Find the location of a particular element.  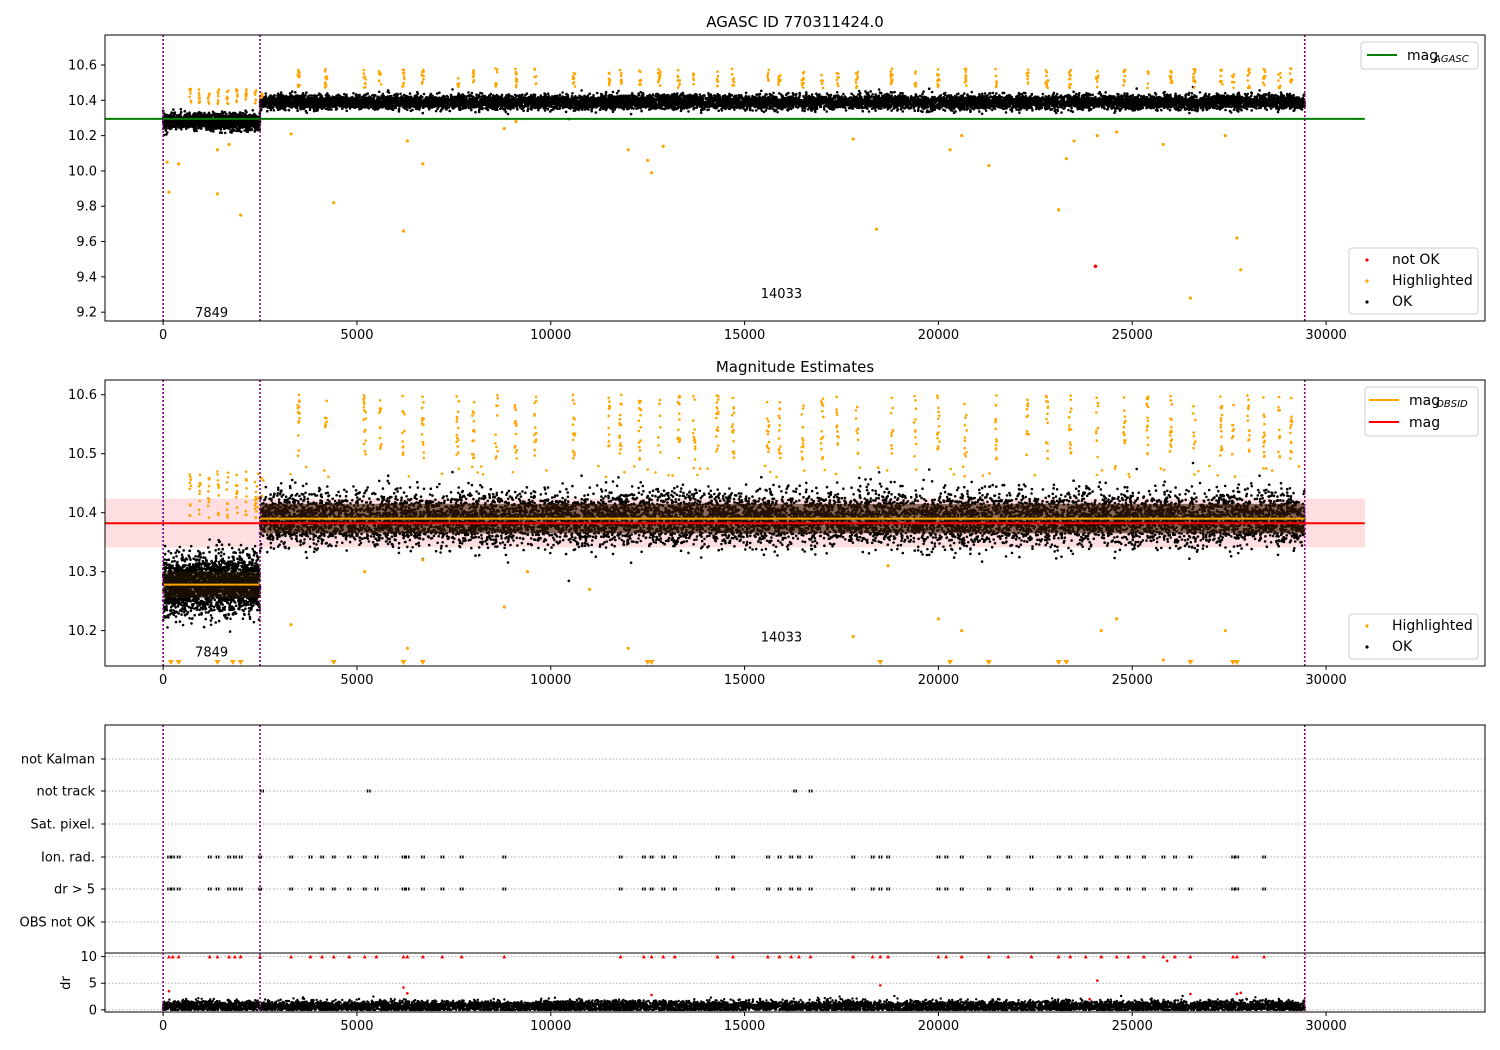

y-tick-label: 10.3 is located at coordinates (82, 572).